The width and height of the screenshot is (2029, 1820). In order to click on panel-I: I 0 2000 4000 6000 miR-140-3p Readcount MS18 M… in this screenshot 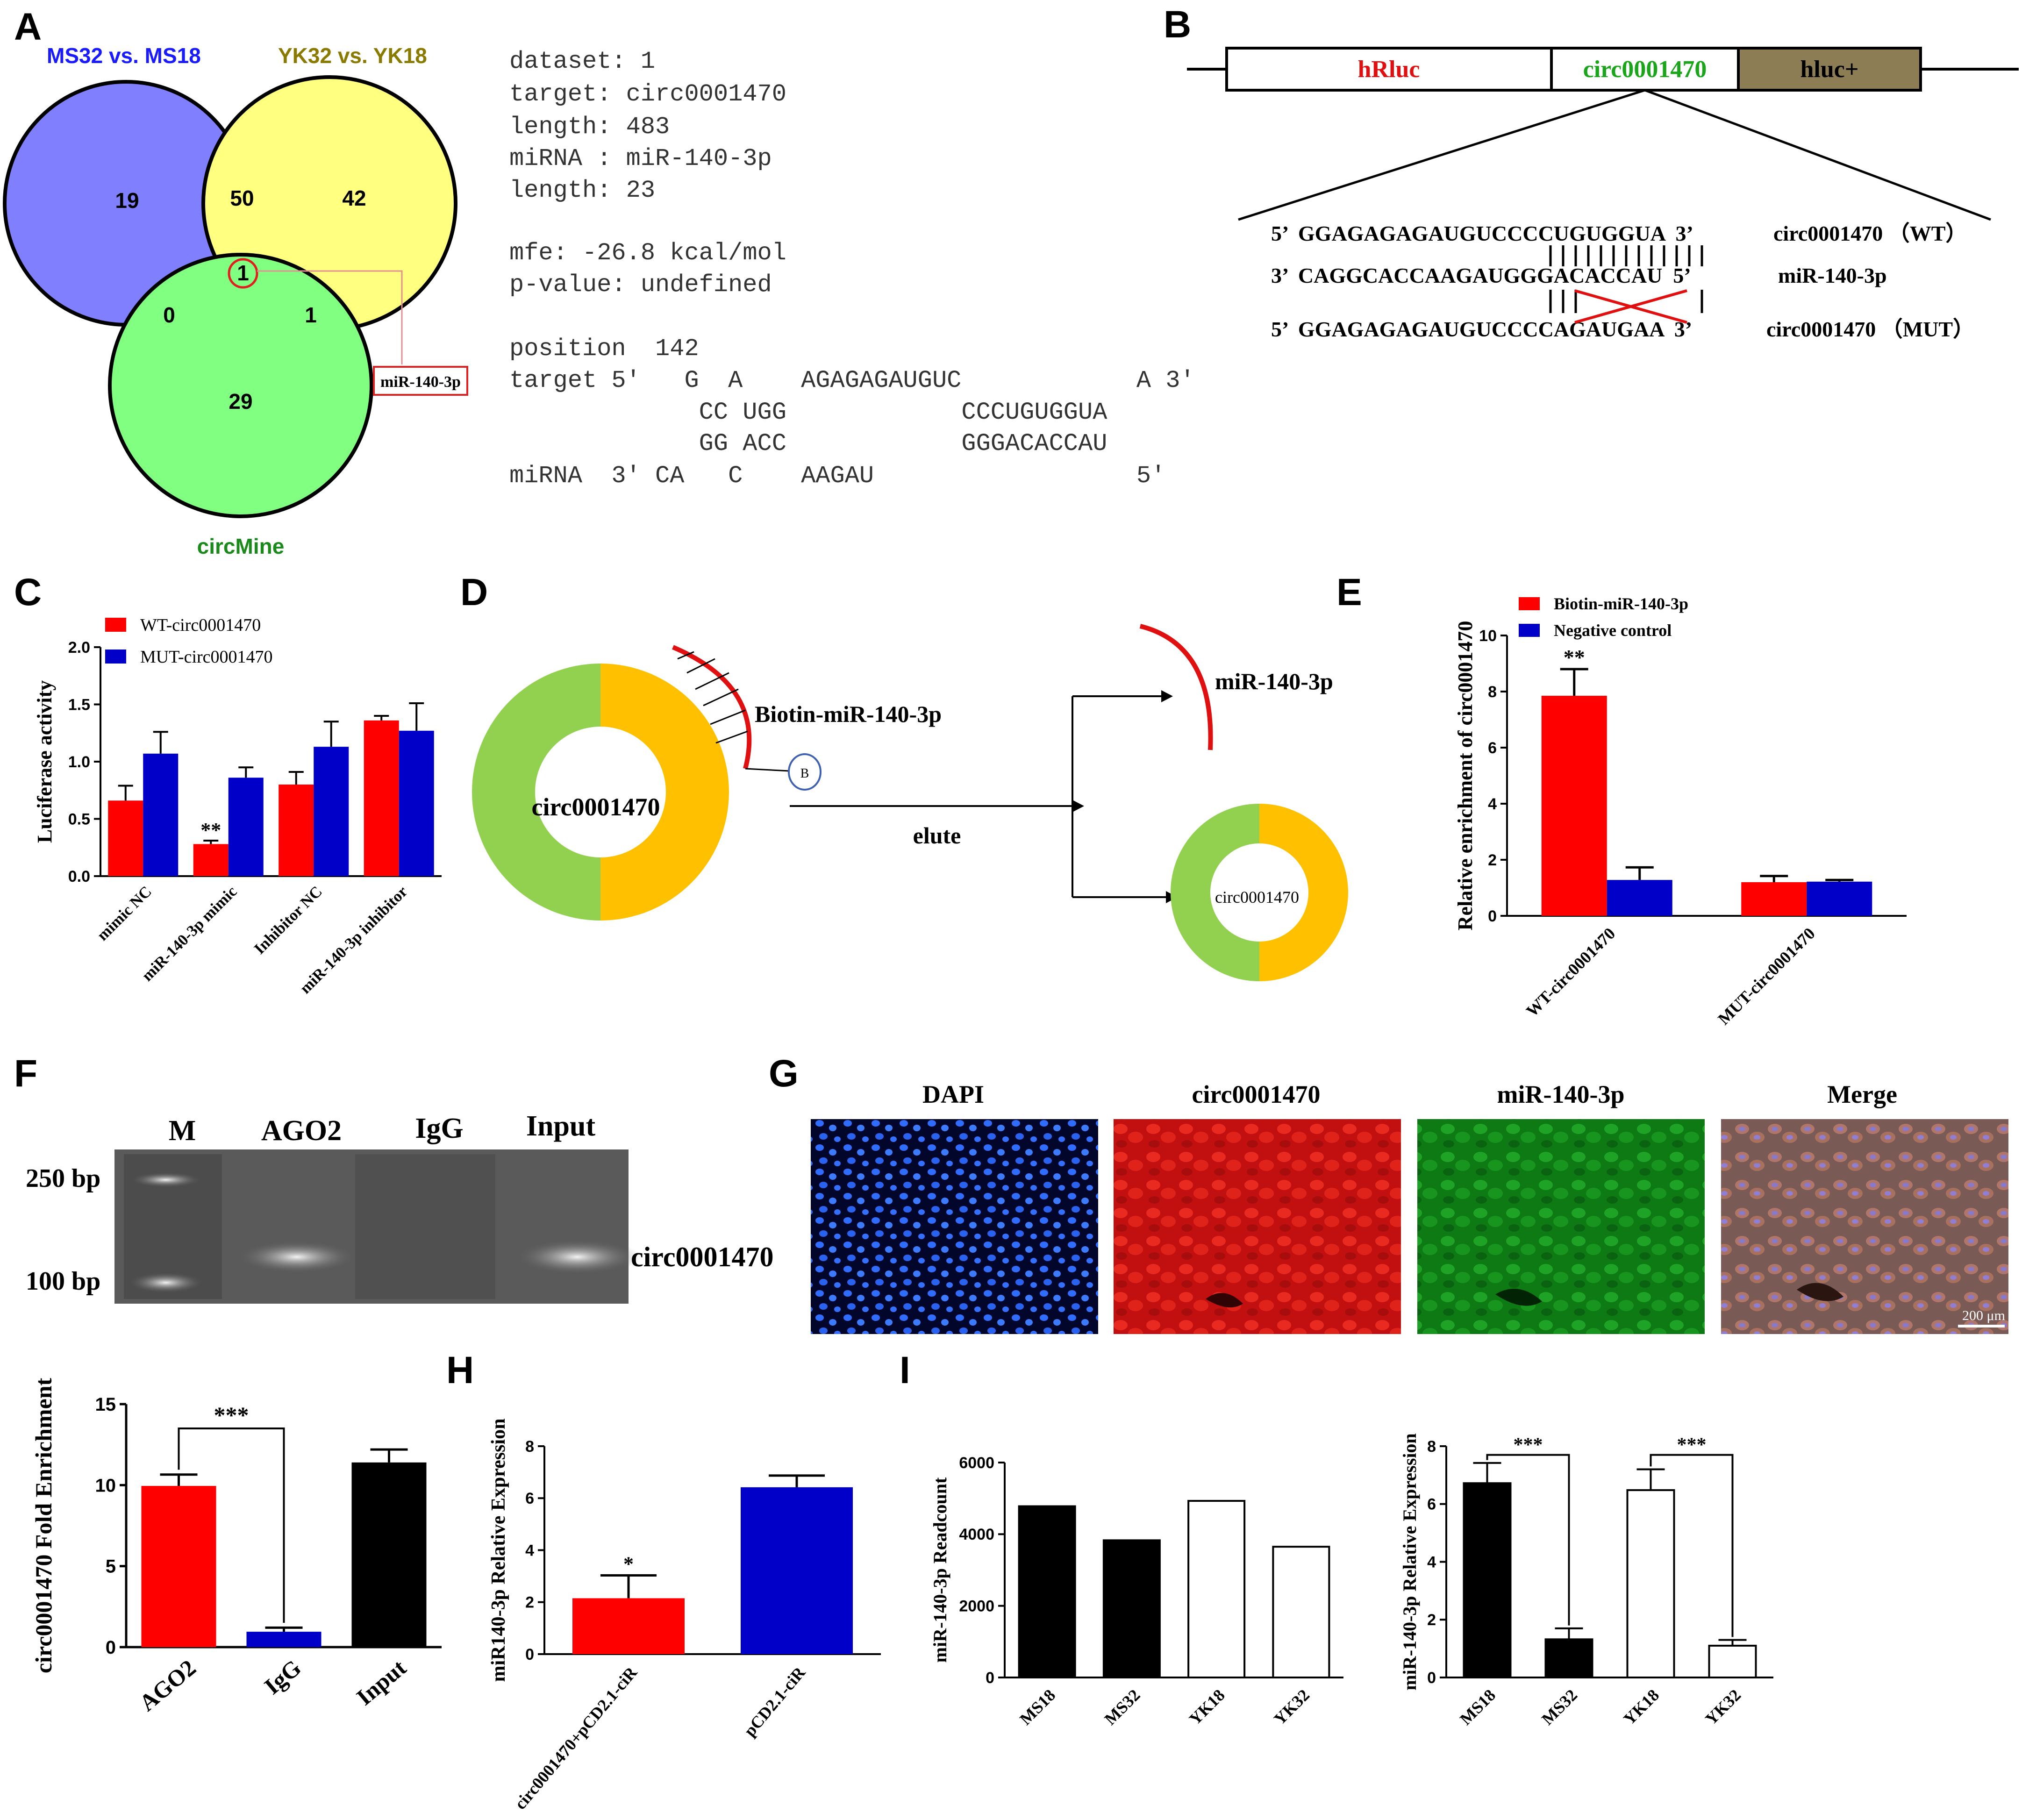, I will do `click(1336, 1538)`.